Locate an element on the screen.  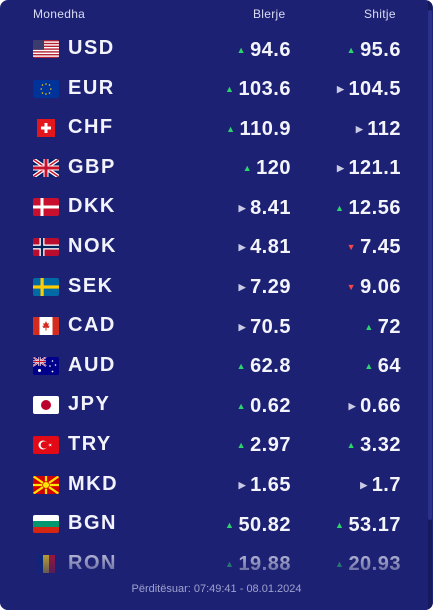
mk-flag-icon is located at coordinates (46, 484).